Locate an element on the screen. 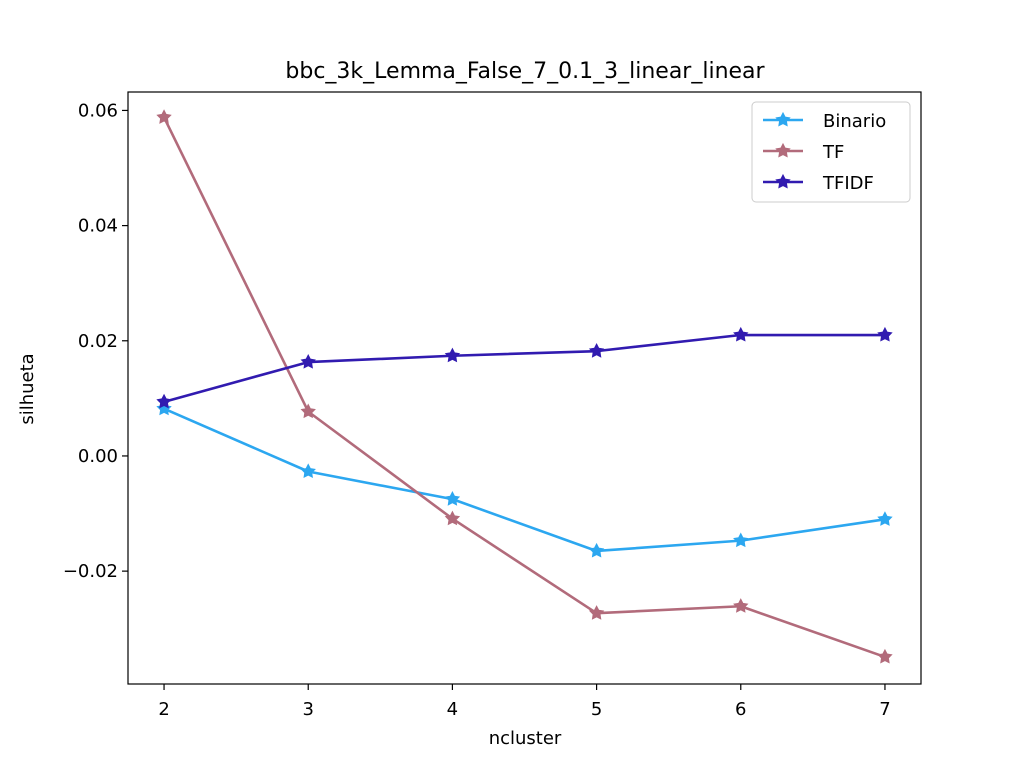 The height and width of the screenshot is (768, 1024). y-axis-label: silhueta is located at coordinates (27, 388).